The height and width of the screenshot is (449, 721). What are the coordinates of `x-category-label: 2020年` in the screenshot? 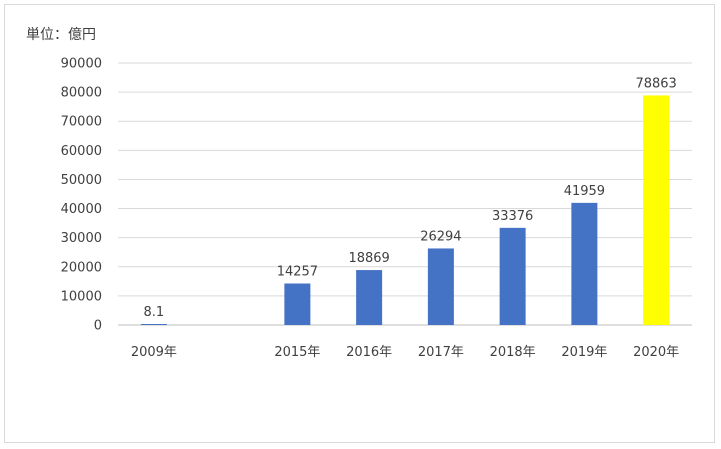 It's located at (656, 352).